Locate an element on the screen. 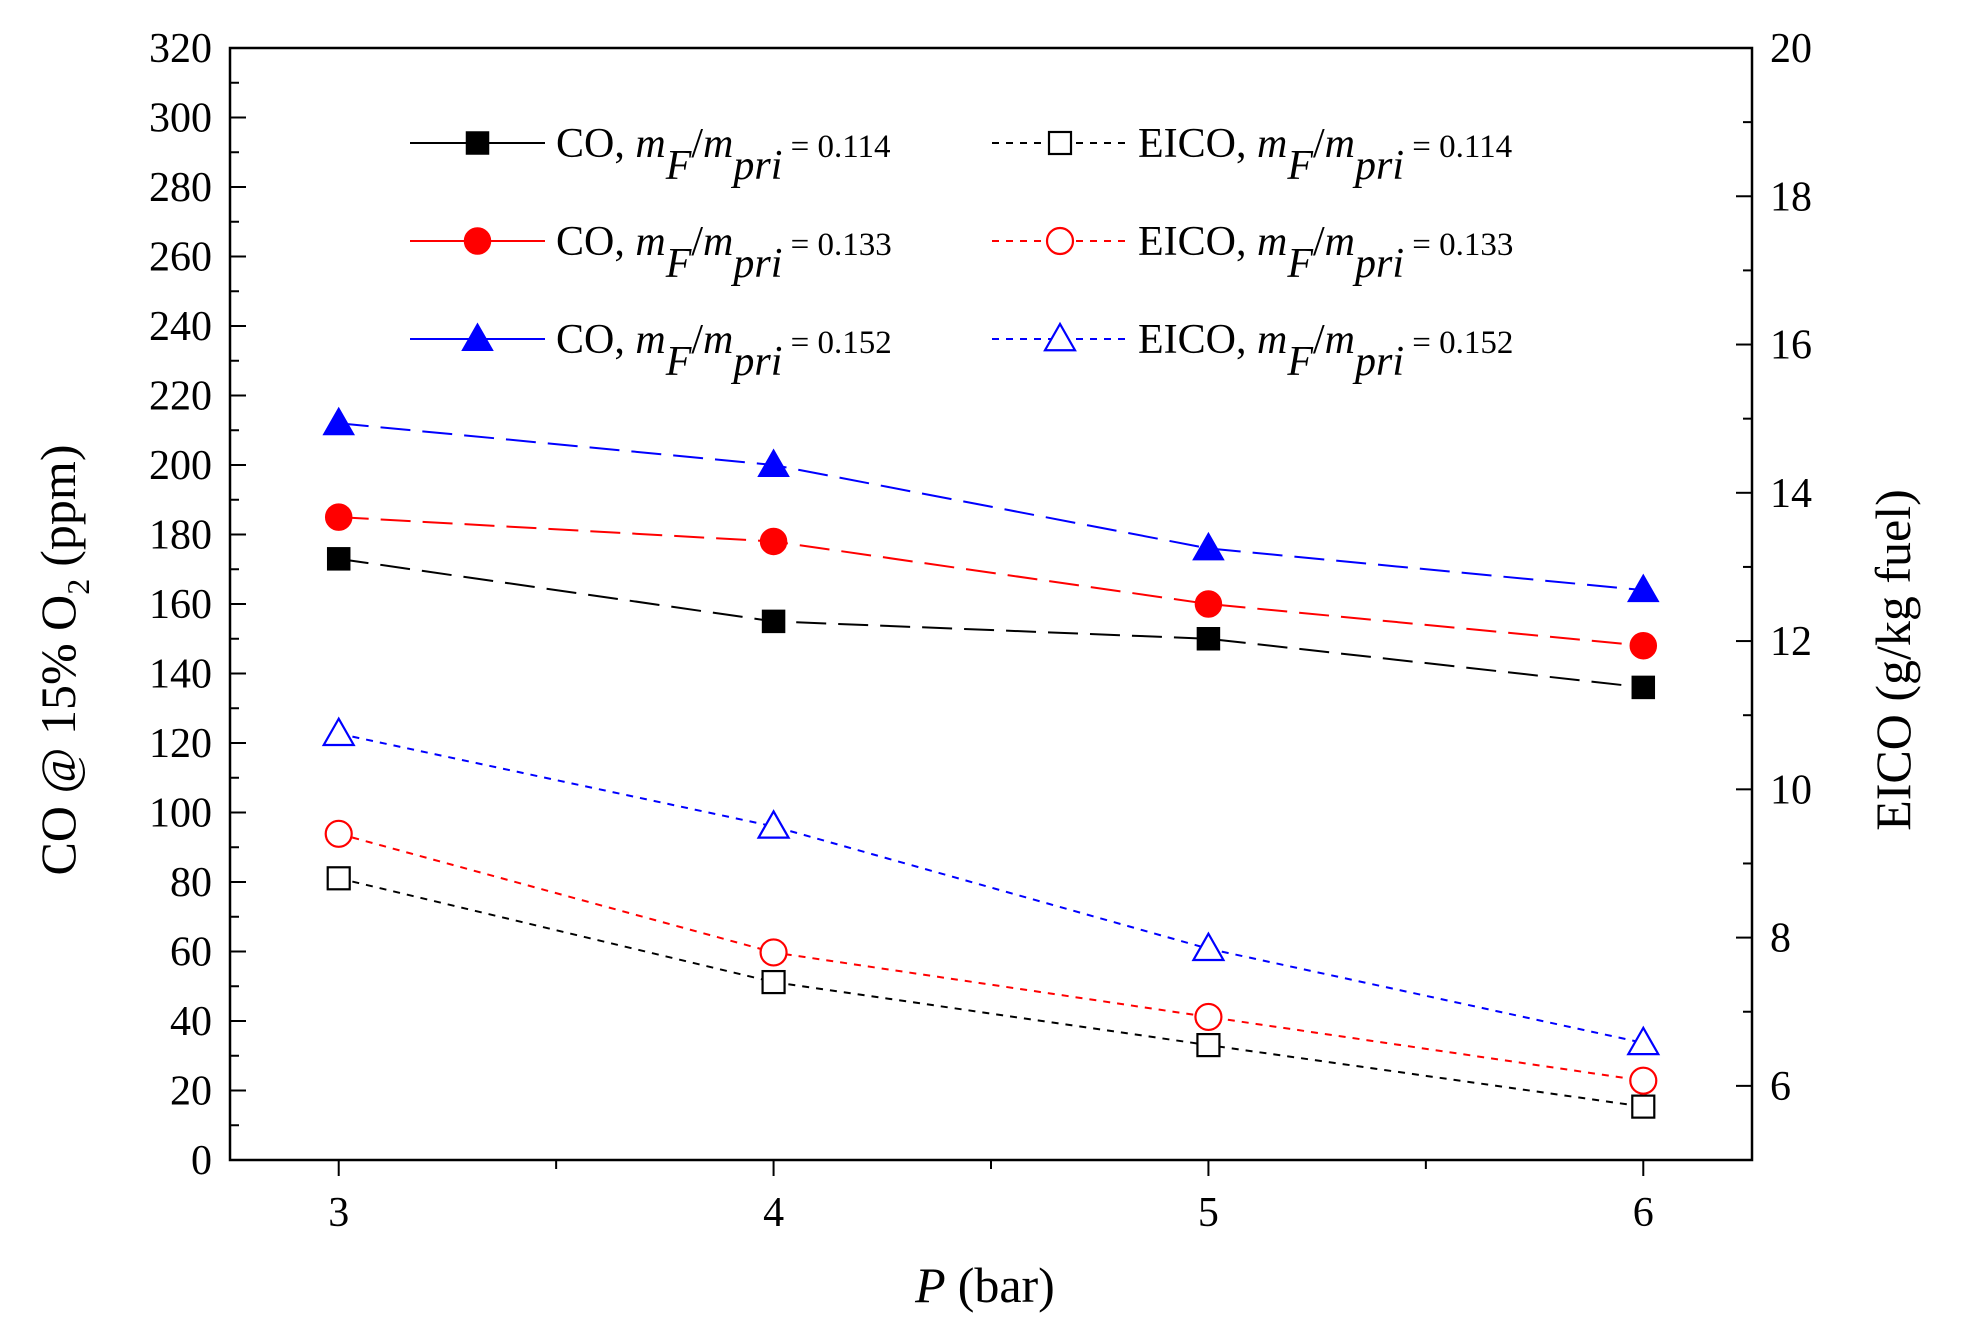 The image size is (1967, 1329). y-tick-label: 260 is located at coordinates (180, 258).